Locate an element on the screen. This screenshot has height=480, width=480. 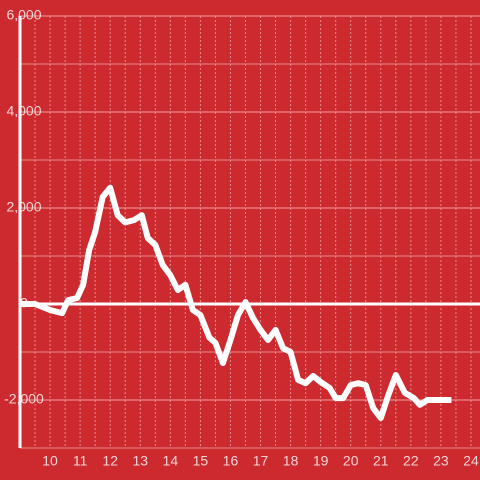
x-tick-label: 11 is located at coordinates (80, 461).